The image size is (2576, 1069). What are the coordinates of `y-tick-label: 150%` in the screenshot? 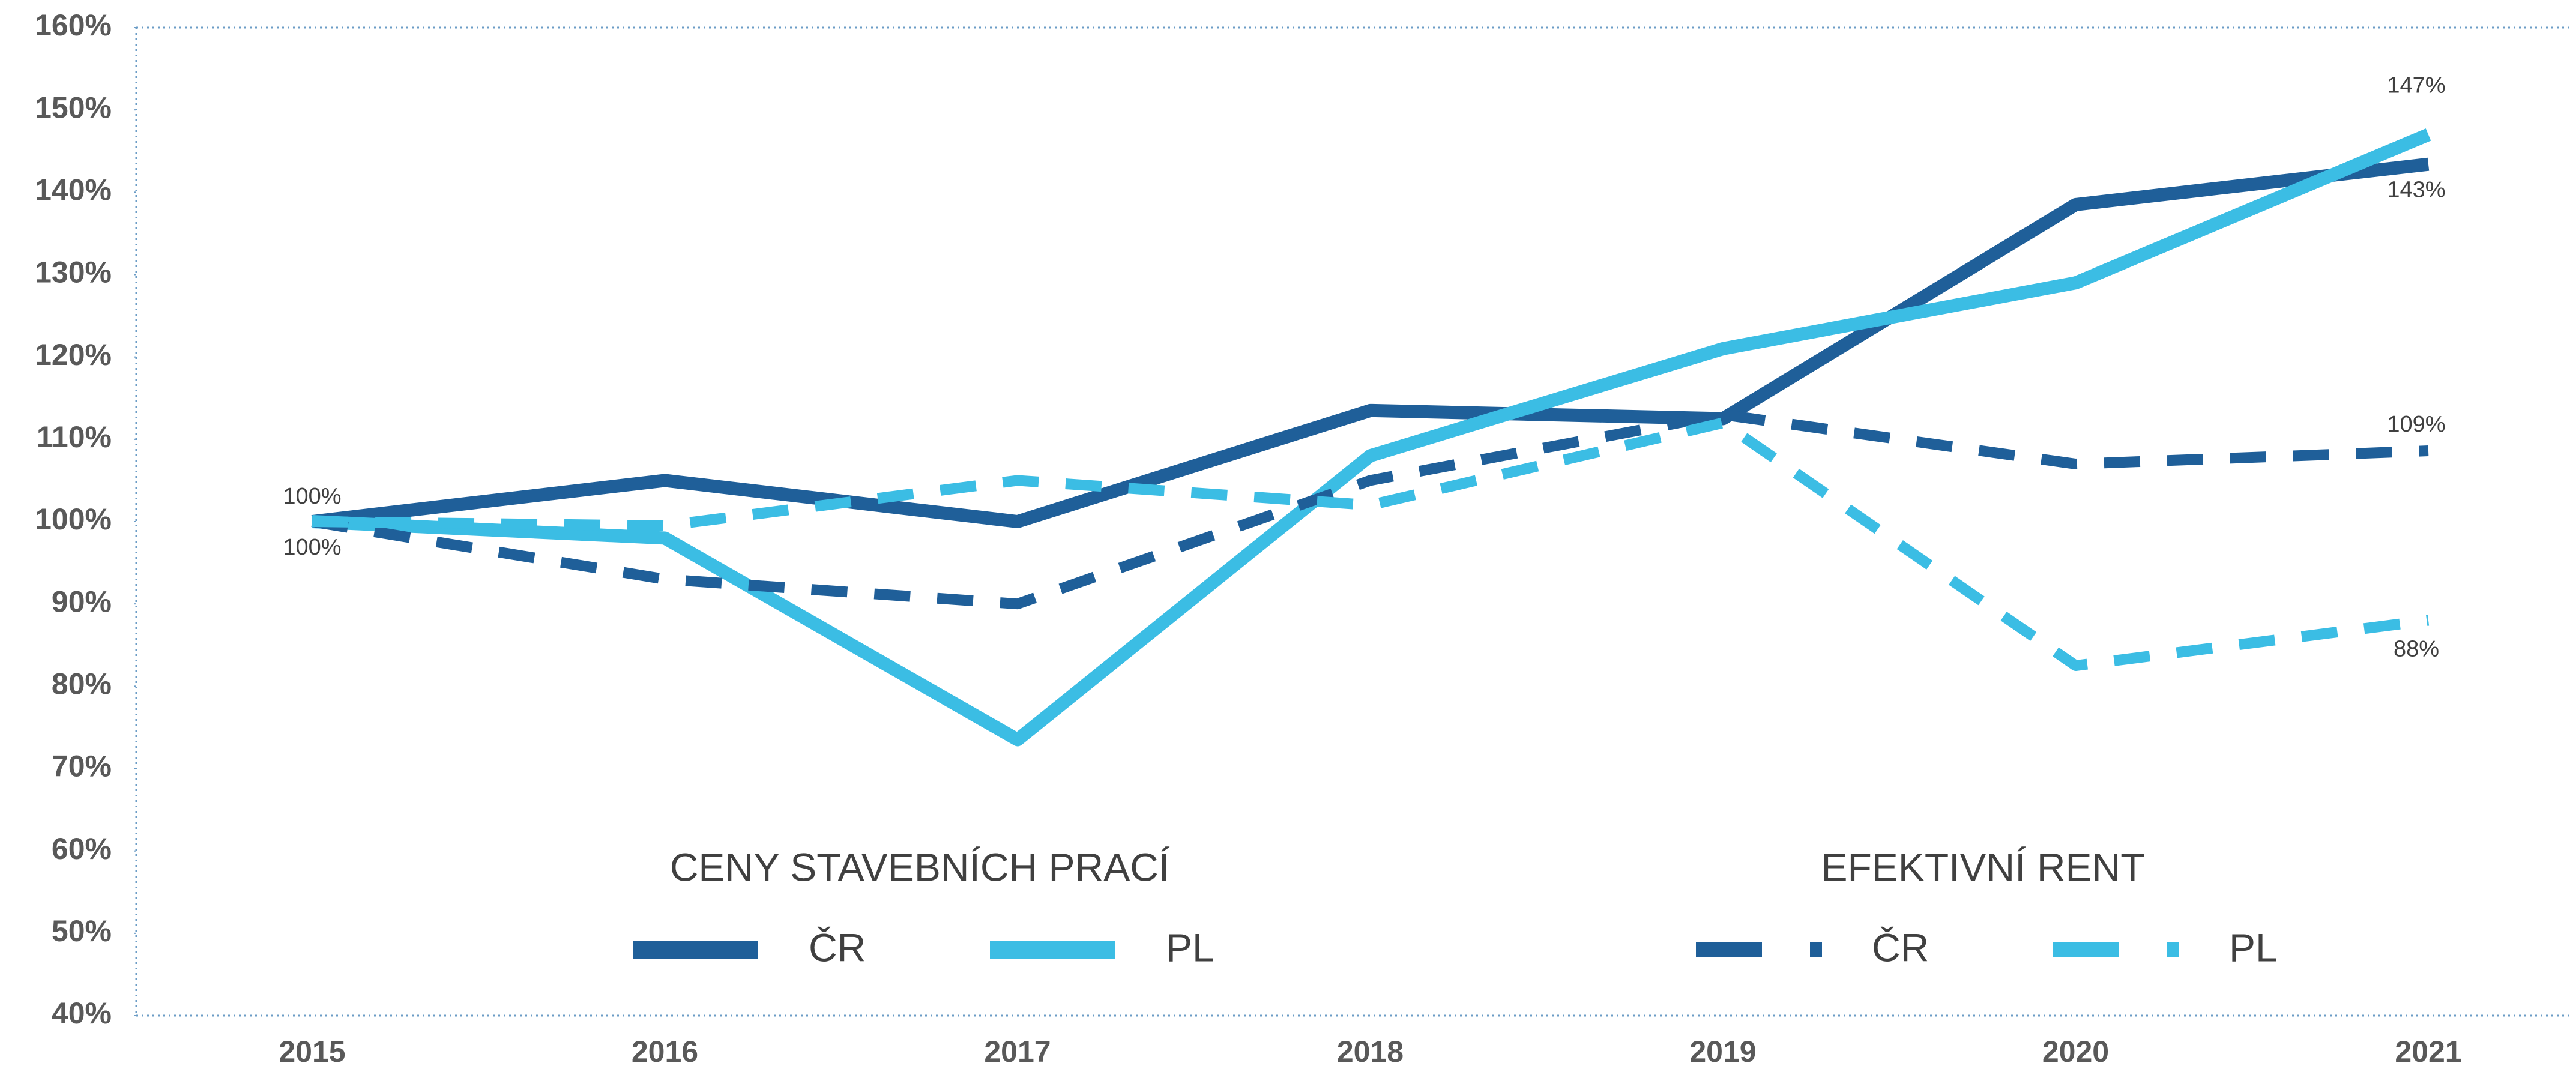 It's located at (73, 107).